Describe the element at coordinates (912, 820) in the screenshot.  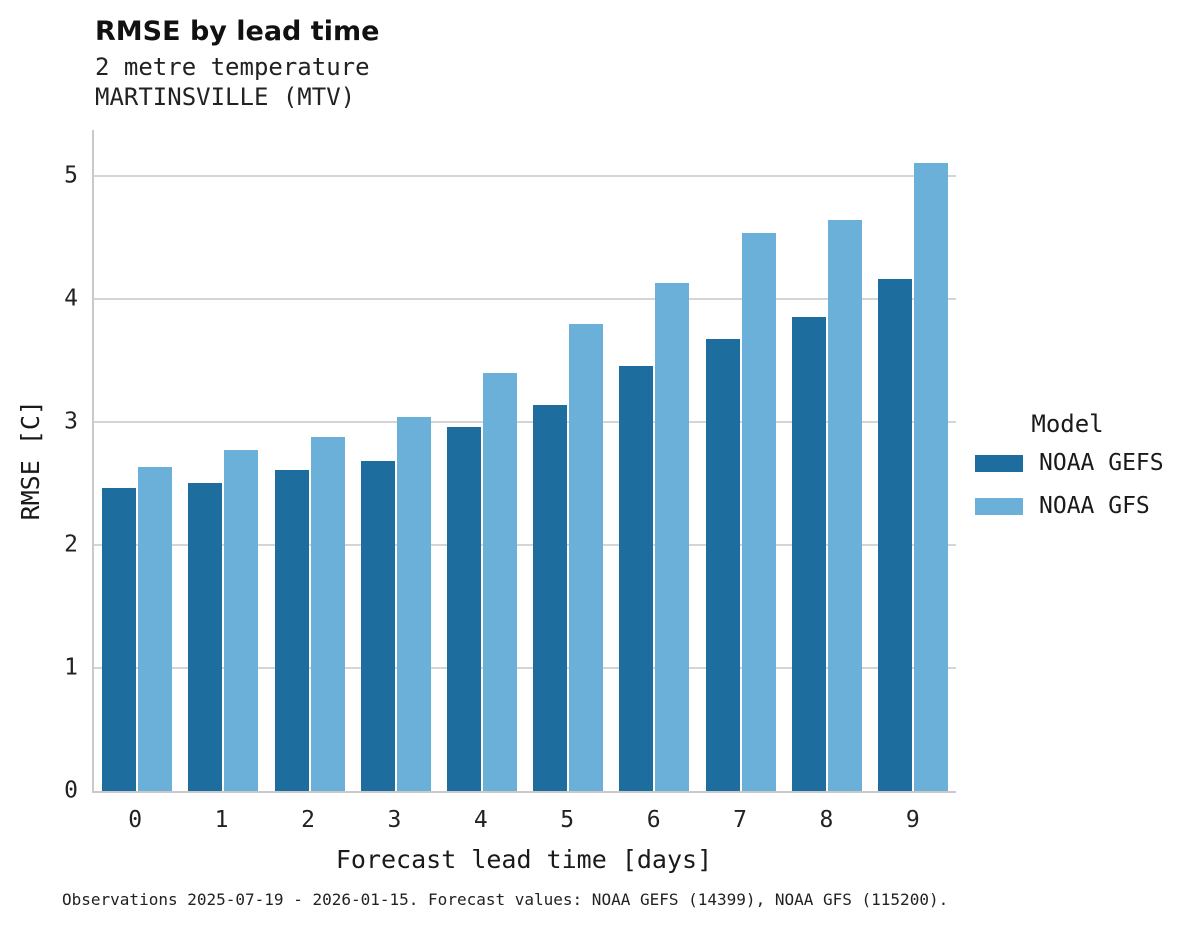
I see `x-tick-label-9: 9` at that location.